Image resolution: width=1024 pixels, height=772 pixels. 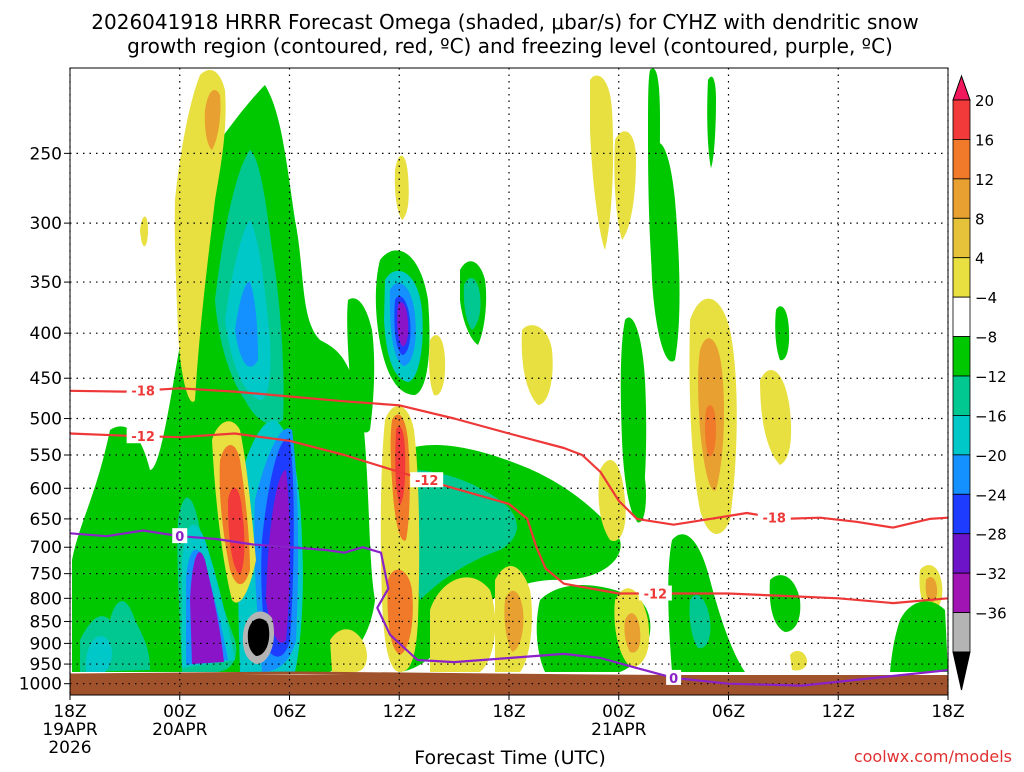 I want to click on y-tick-label: 950, so click(x=46, y=665).